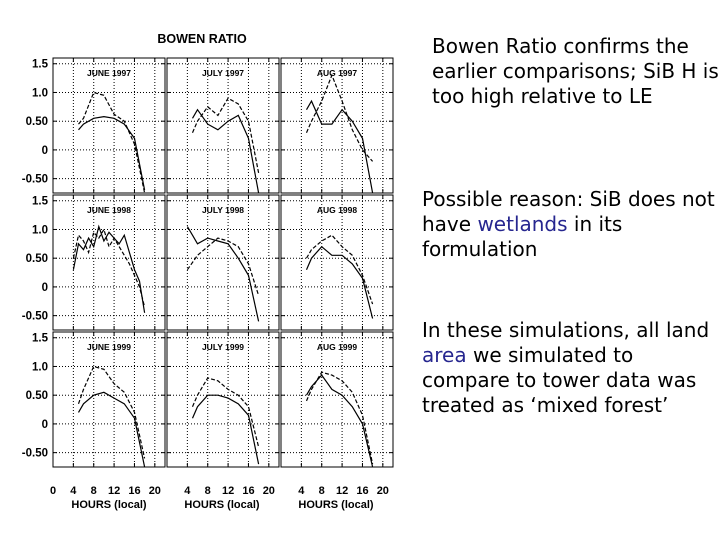  Describe the element at coordinates (336, 505) in the screenshot. I see `x-axis-label-col-3: HOURS (local)` at that location.